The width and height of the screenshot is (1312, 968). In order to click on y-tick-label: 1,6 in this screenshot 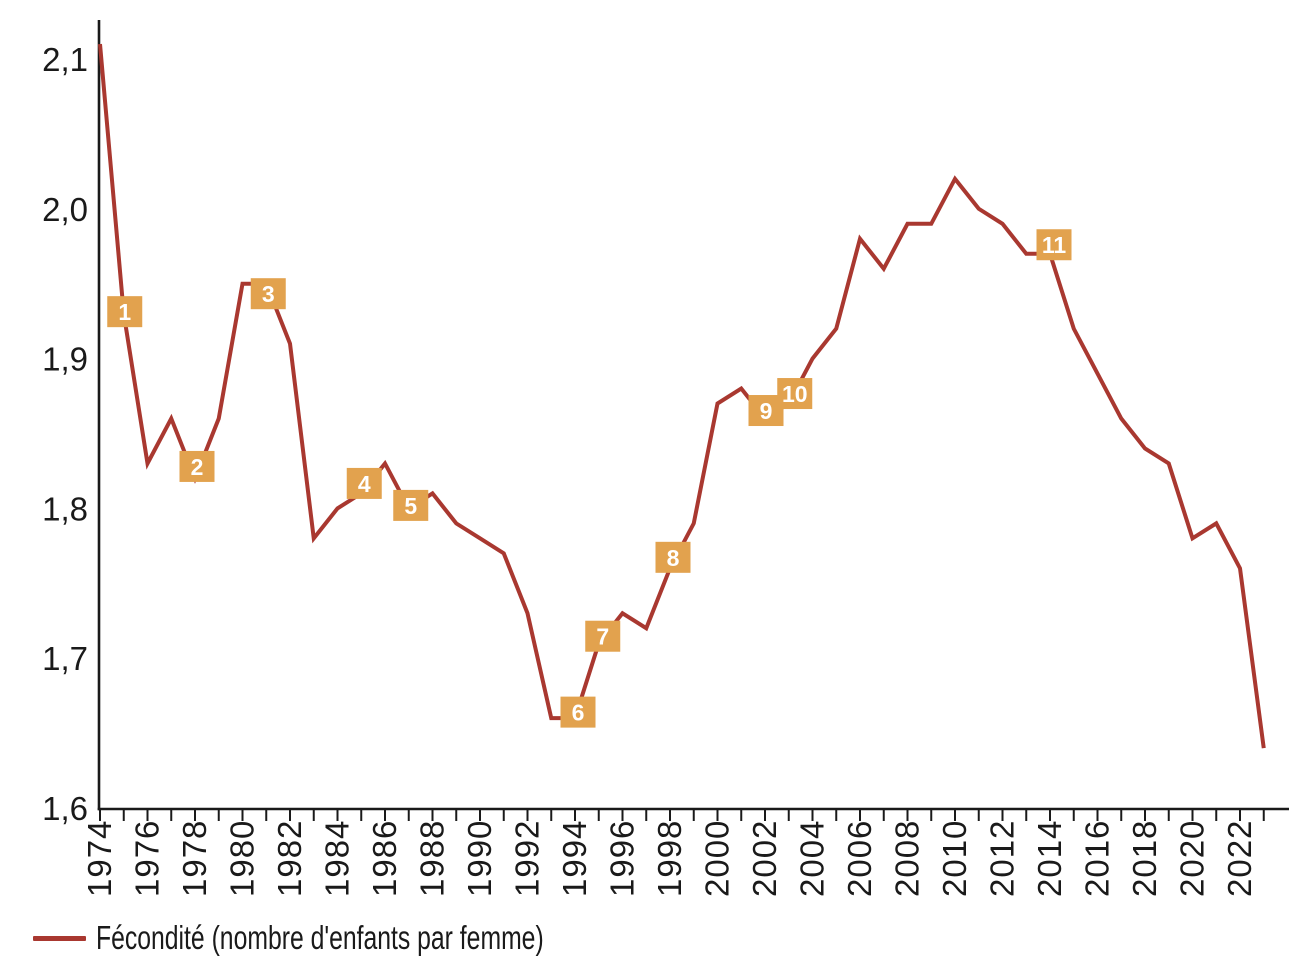, I will do `click(65, 808)`.